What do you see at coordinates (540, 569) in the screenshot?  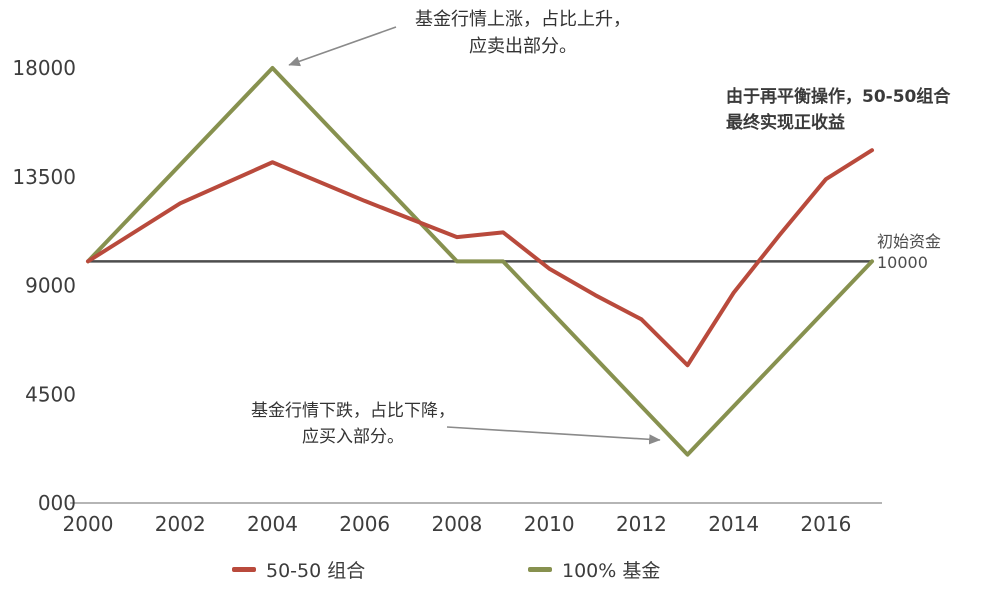 I see `legend-swatch-fund-icon` at bounding box center [540, 569].